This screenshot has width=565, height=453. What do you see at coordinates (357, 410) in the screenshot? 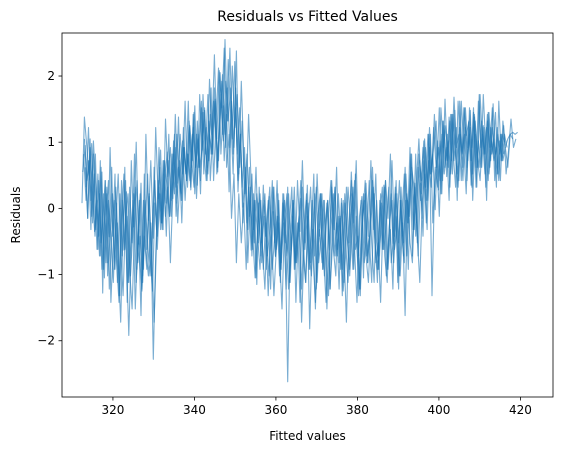
I see `x-tick-label: 380` at bounding box center [357, 410].